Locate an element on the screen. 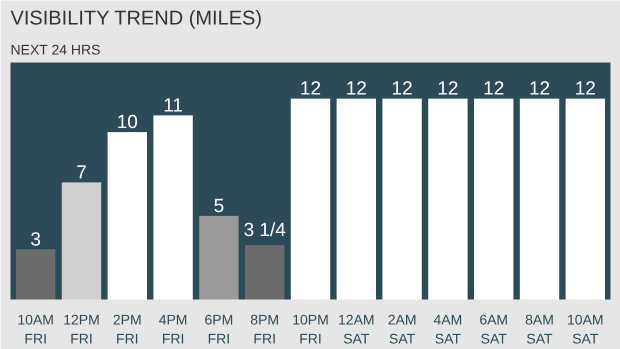  x-tick-label: 10PM FRI is located at coordinates (310, 329).